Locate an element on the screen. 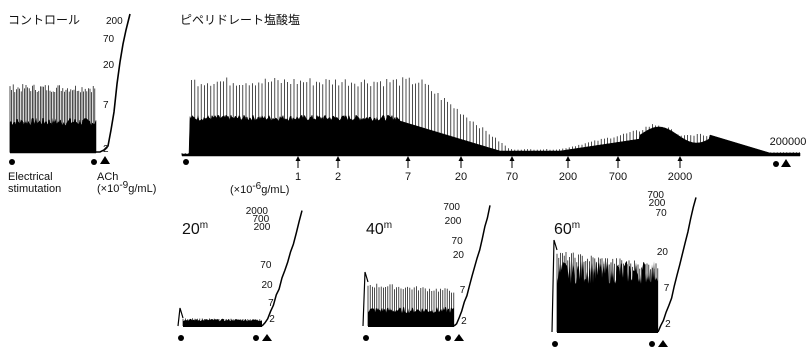 This screenshot has width=812, height=347. control-ach-dose-label: 7 is located at coordinates (106, 105).